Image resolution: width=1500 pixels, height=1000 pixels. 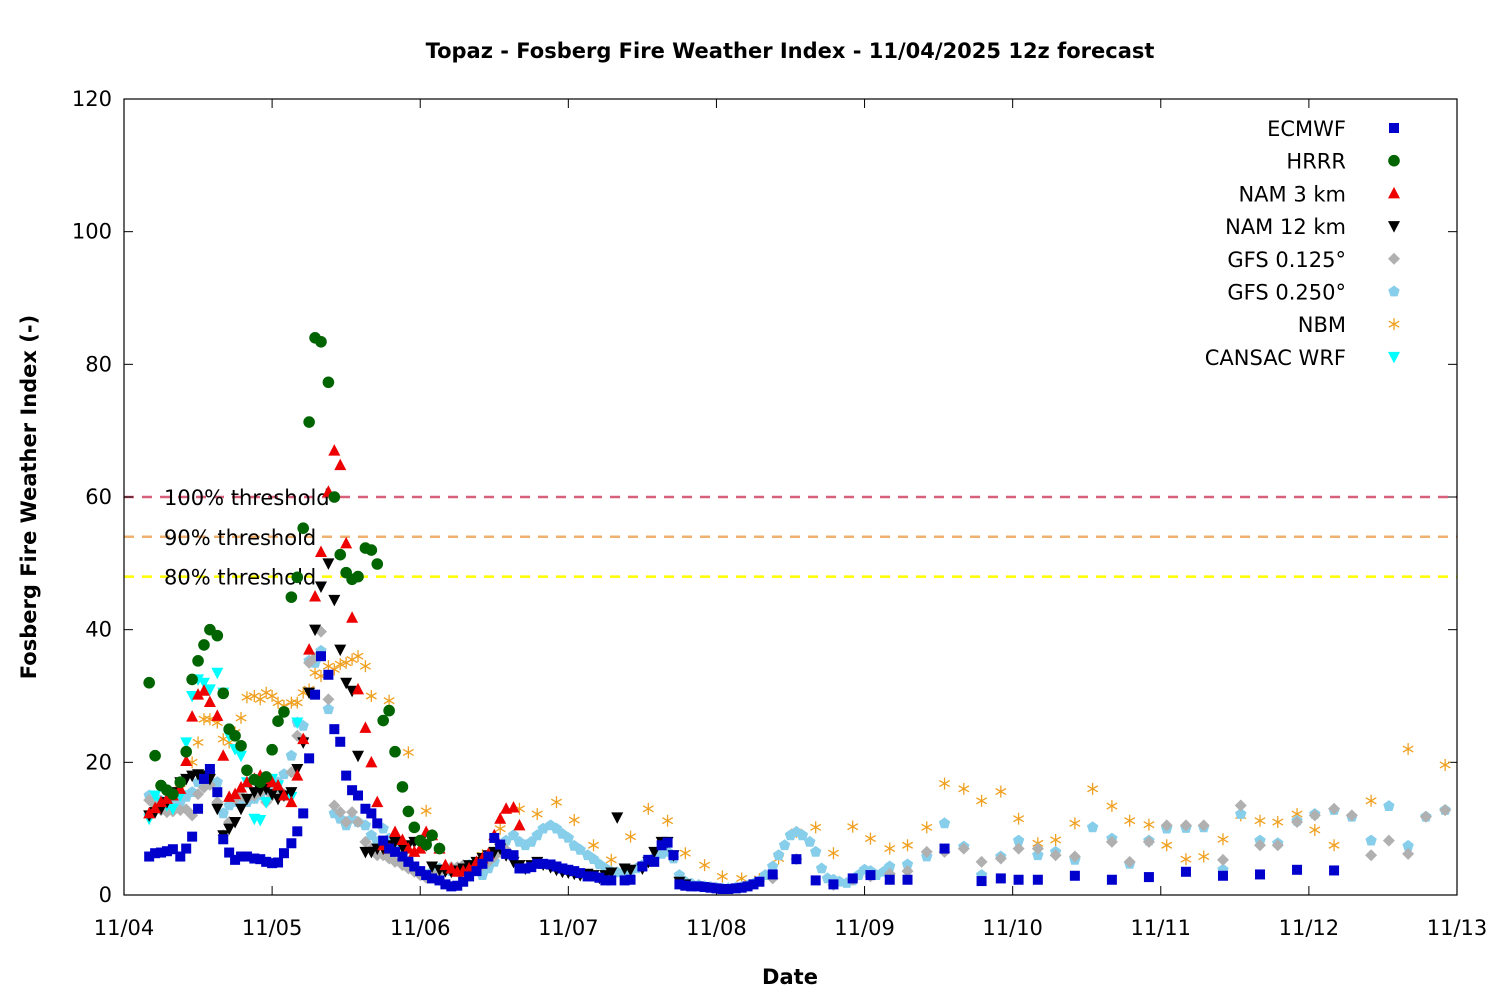 I want to click on x-tick-label: 11/04, so click(x=124, y=928).